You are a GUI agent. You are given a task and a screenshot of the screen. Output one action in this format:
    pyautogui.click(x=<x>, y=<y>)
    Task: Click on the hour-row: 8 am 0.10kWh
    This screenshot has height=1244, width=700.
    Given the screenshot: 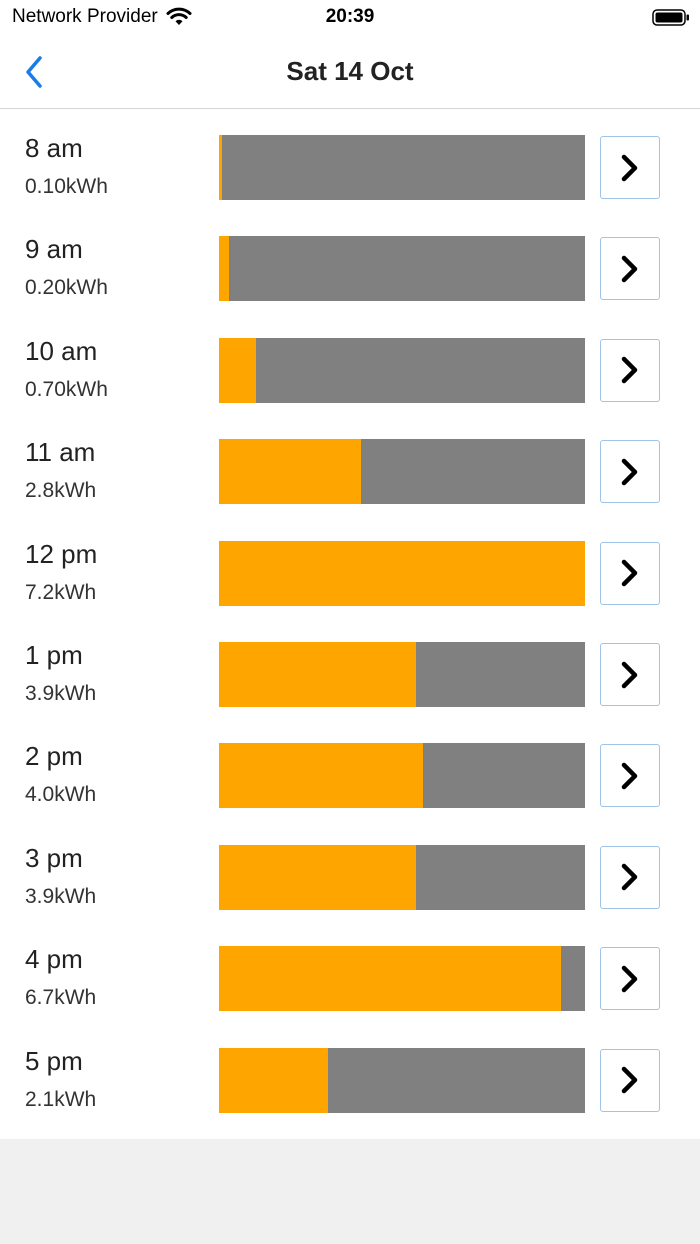 What is the action you would take?
    pyautogui.click(x=350, y=159)
    